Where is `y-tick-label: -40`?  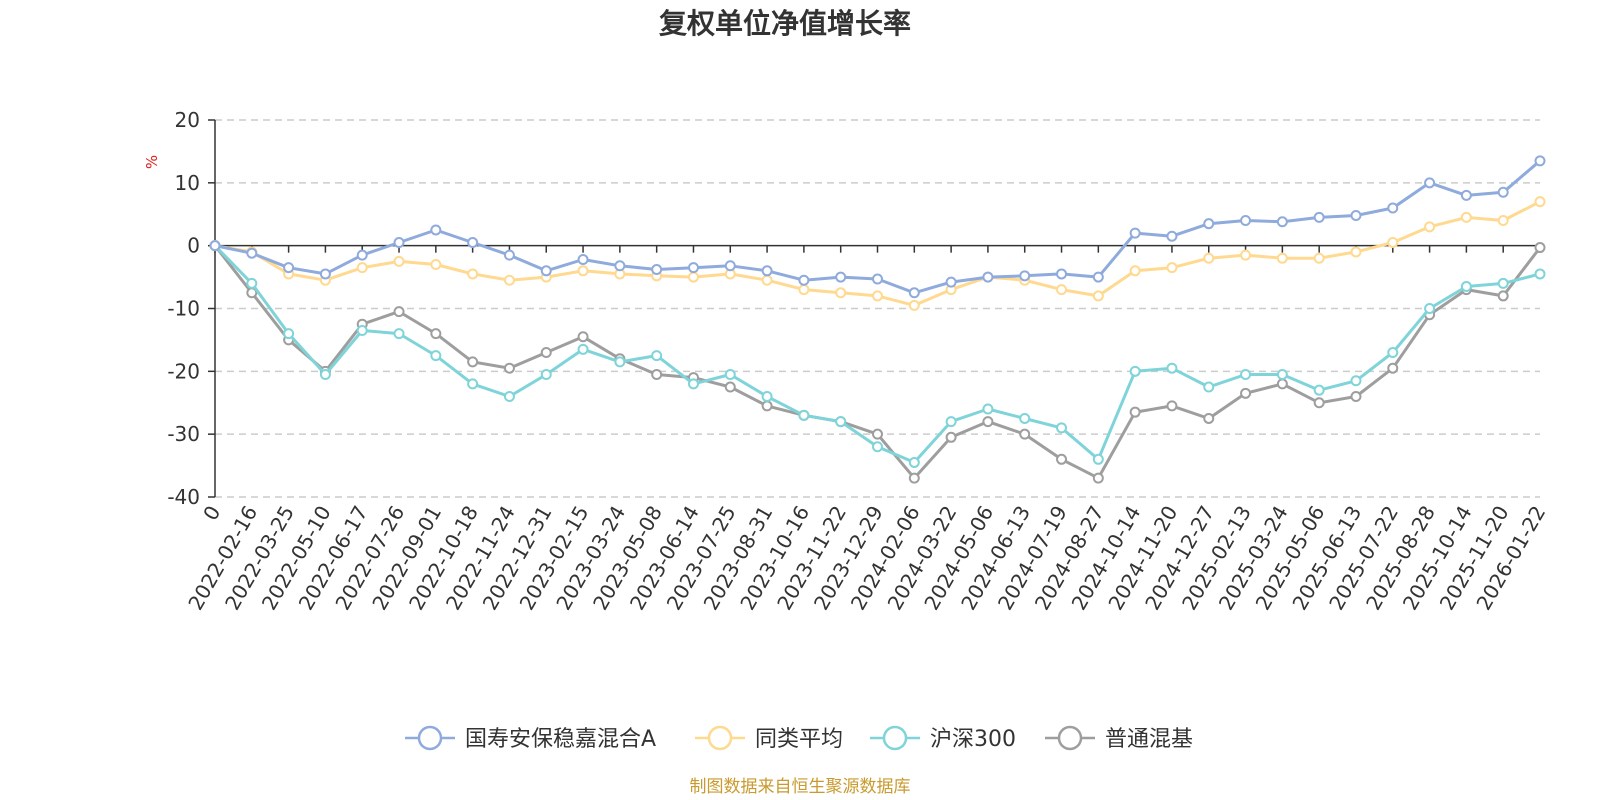
y-tick-label: -40 is located at coordinates (183, 497).